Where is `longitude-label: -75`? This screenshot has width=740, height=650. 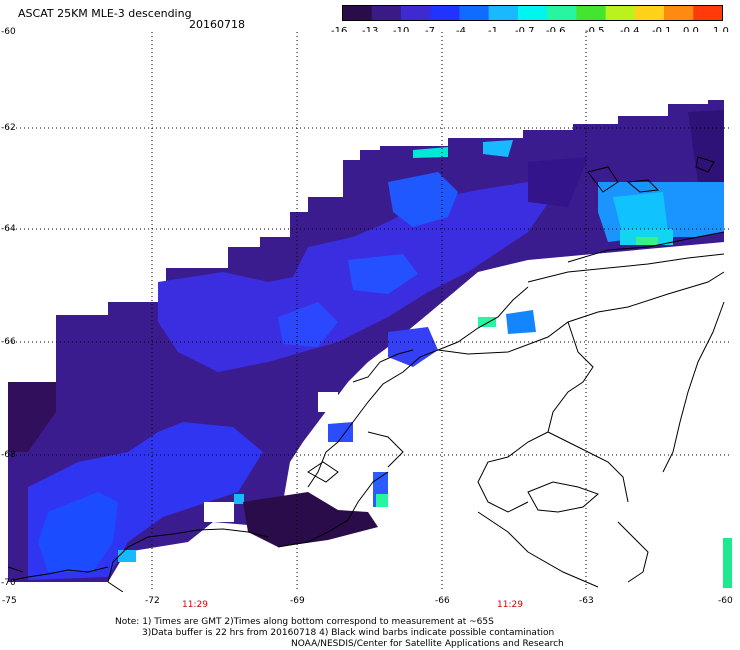
longitude-label: -75 is located at coordinates (9, 601).